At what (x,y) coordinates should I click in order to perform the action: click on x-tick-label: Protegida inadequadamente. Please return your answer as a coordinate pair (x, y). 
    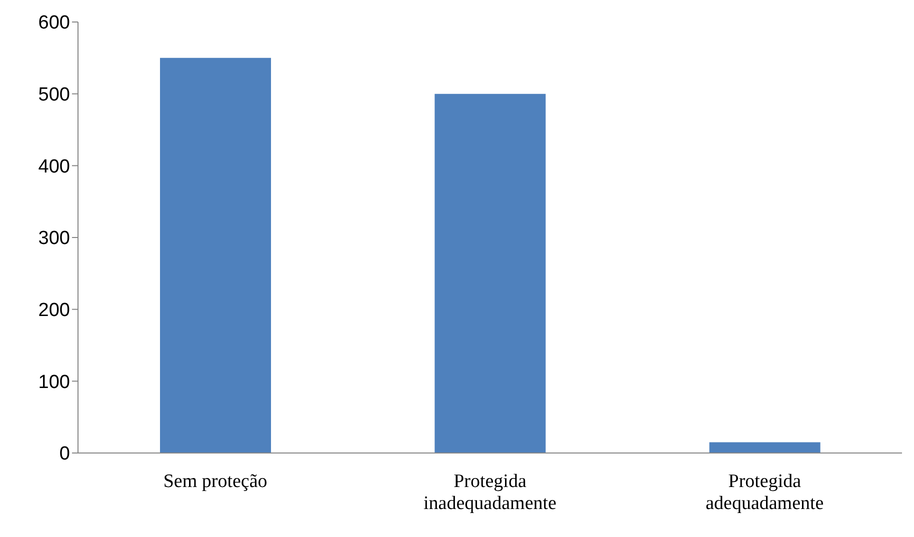
    Looking at the image, I should click on (490, 492).